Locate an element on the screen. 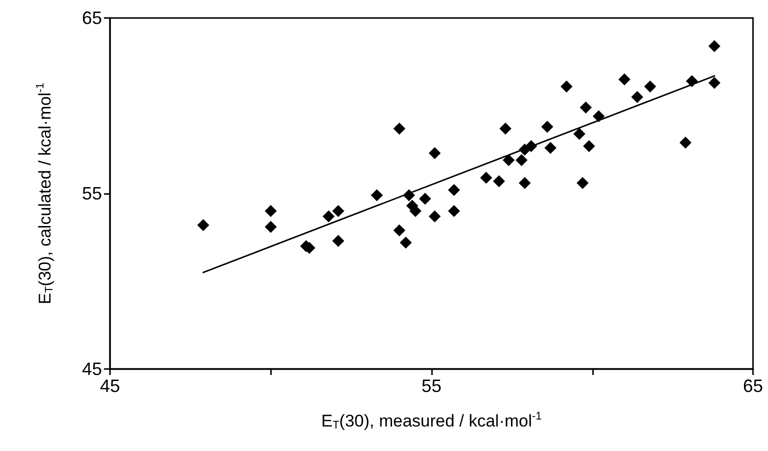  x-tick-label: 45 is located at coordinates (110, 386).